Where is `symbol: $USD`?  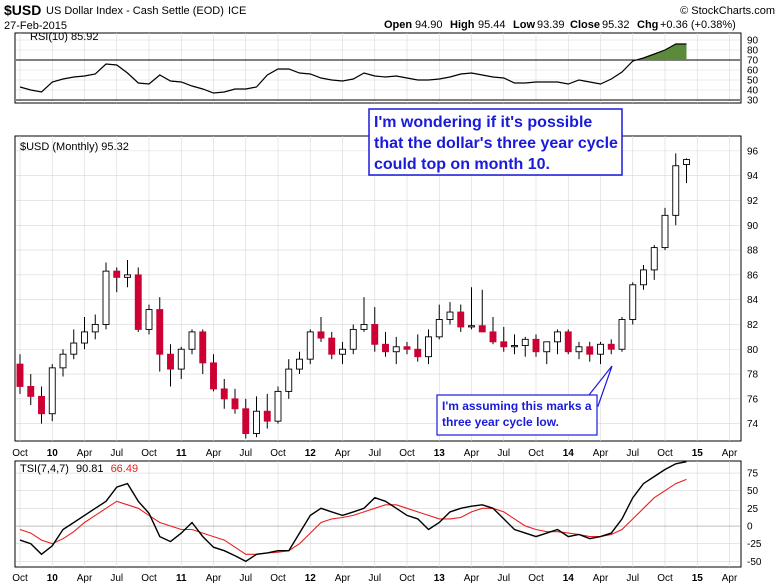
symbol: $USD is located at coordinates (22, 10).